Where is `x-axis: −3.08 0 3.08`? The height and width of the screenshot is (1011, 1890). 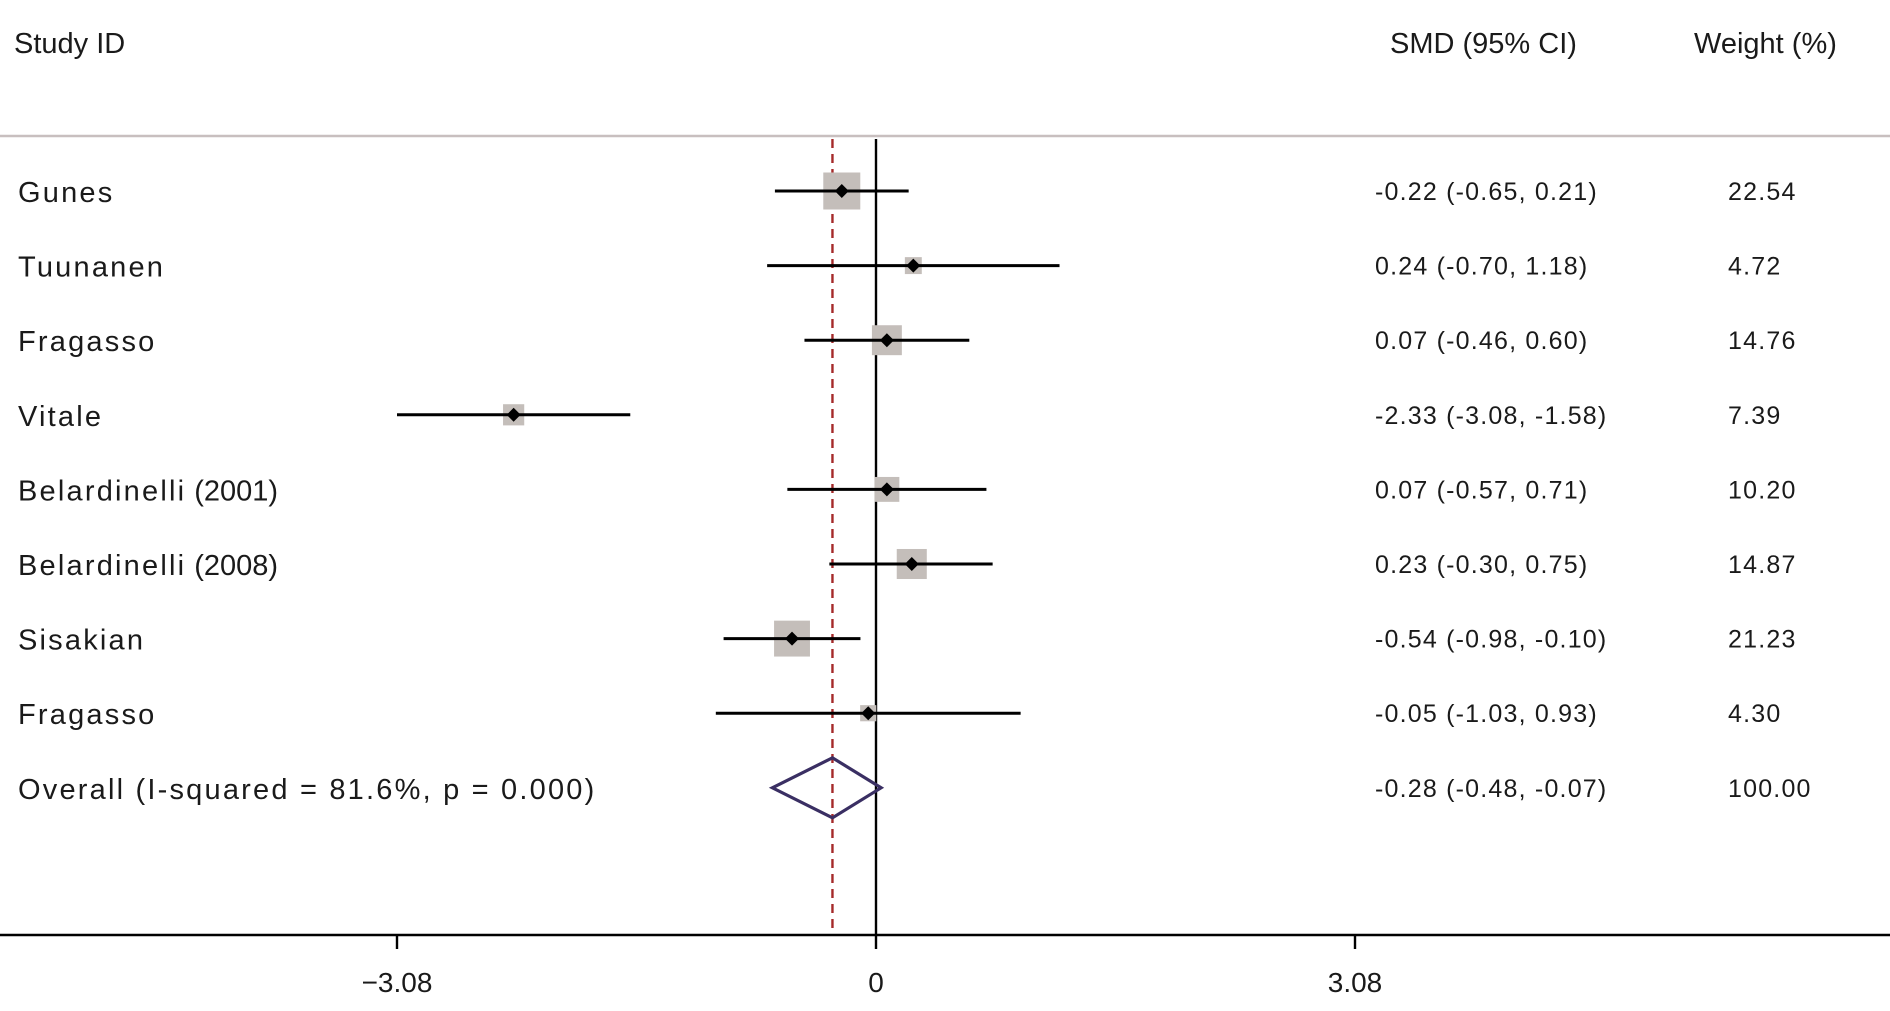 x-axis: −3.08 0 3.08 is located at coordinates (945, 965).